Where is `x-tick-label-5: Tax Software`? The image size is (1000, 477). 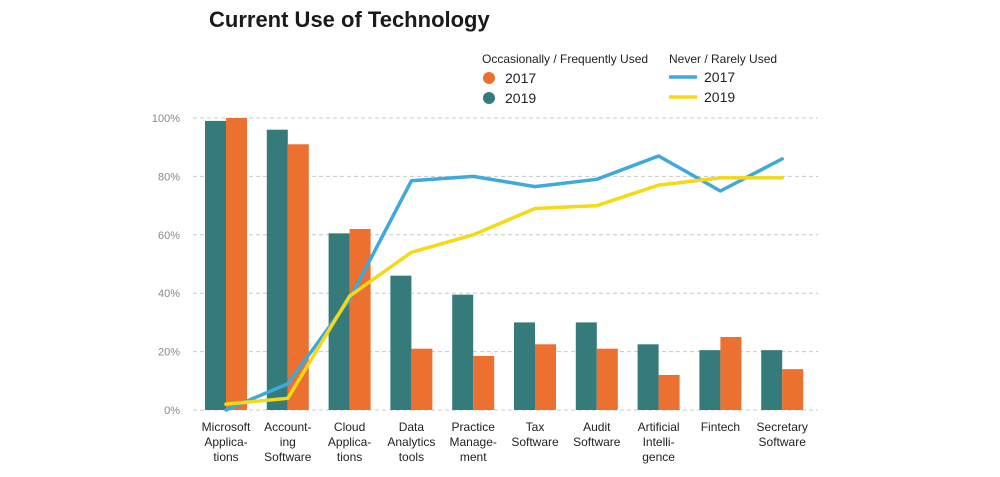 x-tick-label-5: Tax Software is located at coordinates (535, 434).